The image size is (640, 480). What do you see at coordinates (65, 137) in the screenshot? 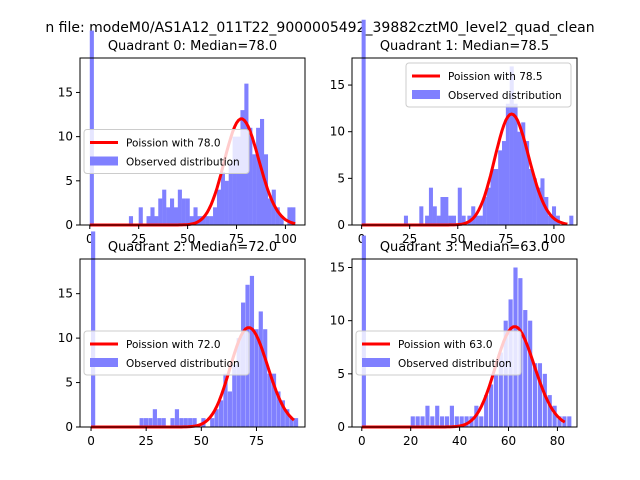
I see `y-tick-label: 10` at bounding box center [65, 137].